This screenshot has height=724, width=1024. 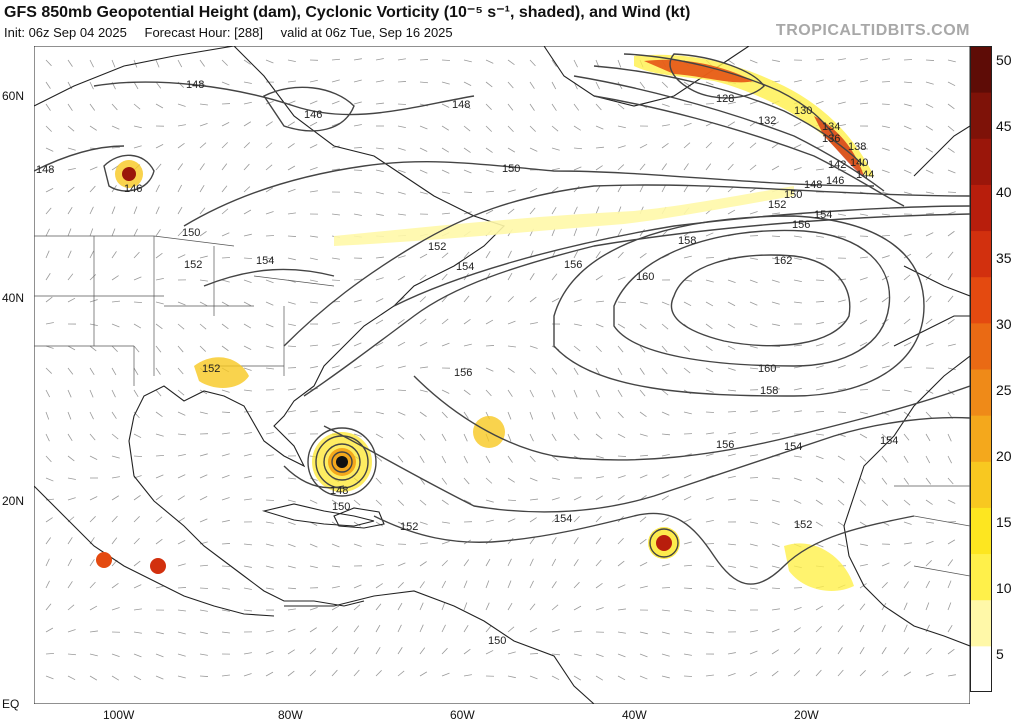 I want to click on colorbar-tick-label: 45, so click(x=1004, y=126).